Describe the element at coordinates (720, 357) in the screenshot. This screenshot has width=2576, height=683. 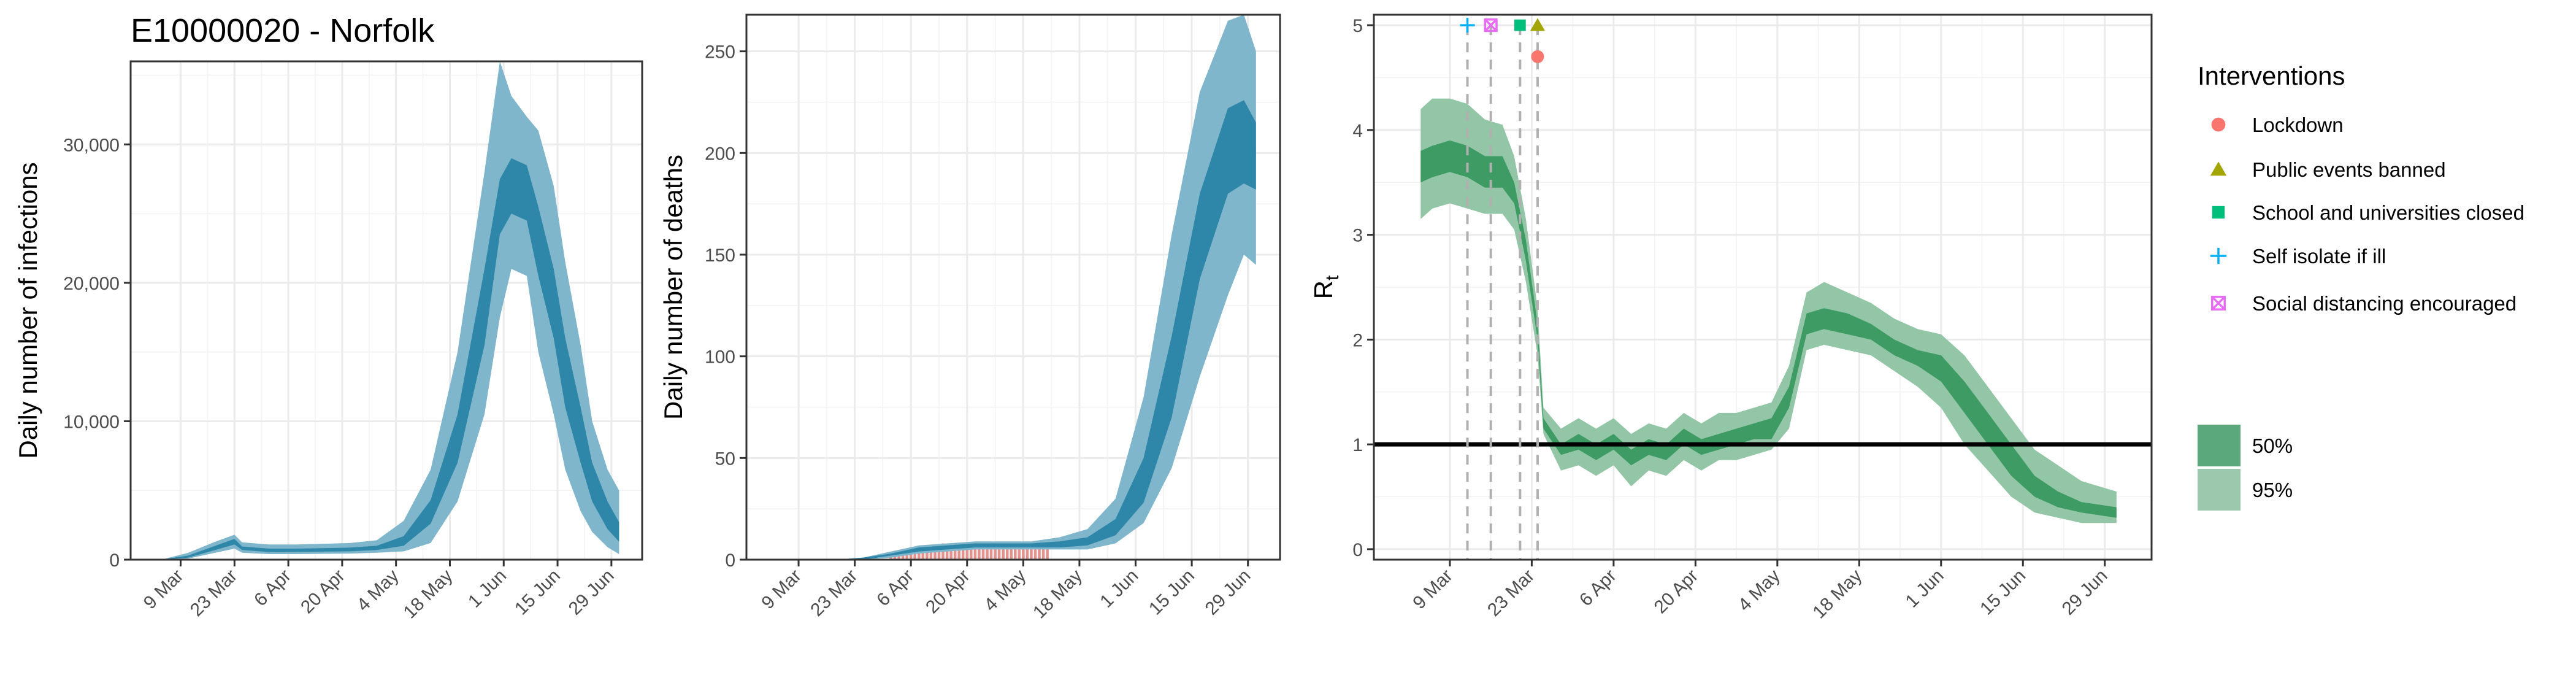
I see `y-tick-label: 100` at that location.